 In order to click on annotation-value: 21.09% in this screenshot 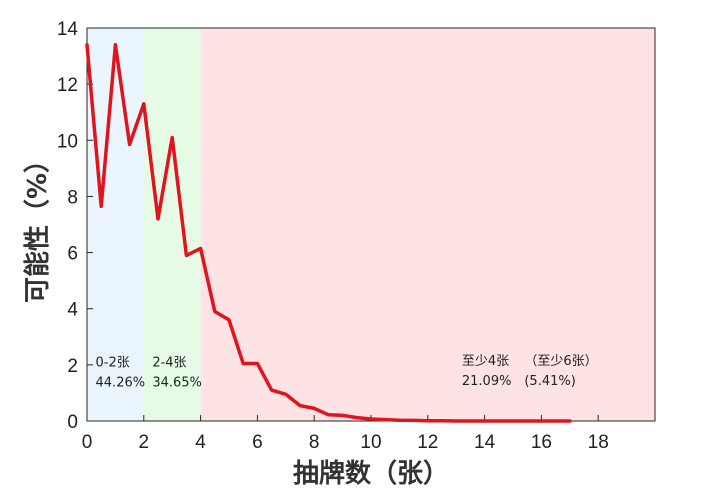, I will do `click(487, 381)`.